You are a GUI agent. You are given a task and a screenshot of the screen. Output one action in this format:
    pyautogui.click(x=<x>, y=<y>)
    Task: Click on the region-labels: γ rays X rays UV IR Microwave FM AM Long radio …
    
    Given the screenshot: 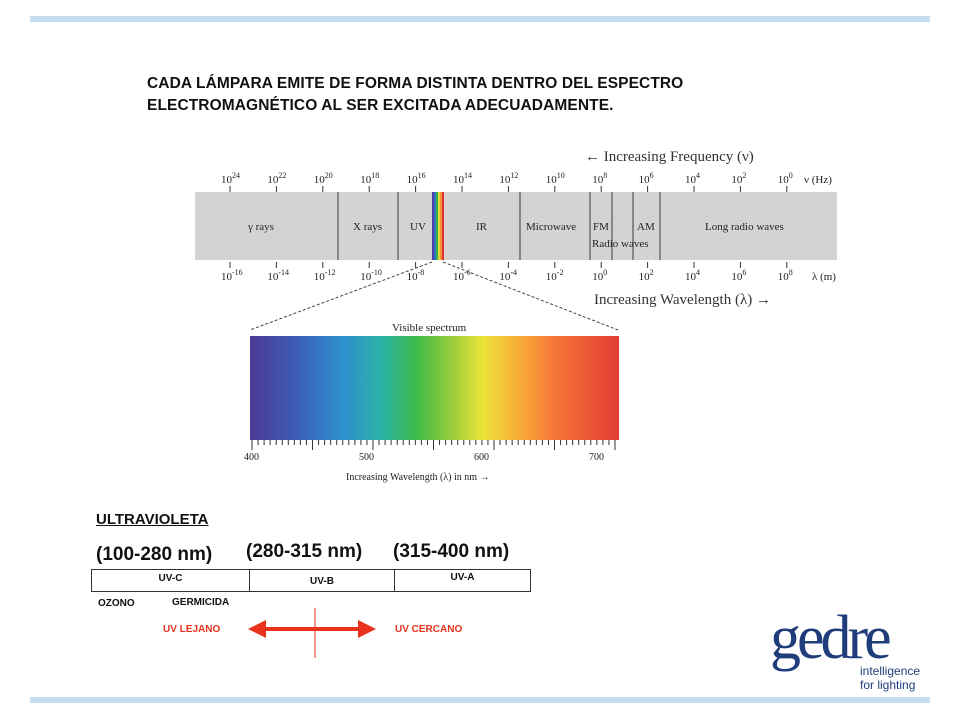 What is the action you would take?
    pyautogui.click(x=515, y=235)
    